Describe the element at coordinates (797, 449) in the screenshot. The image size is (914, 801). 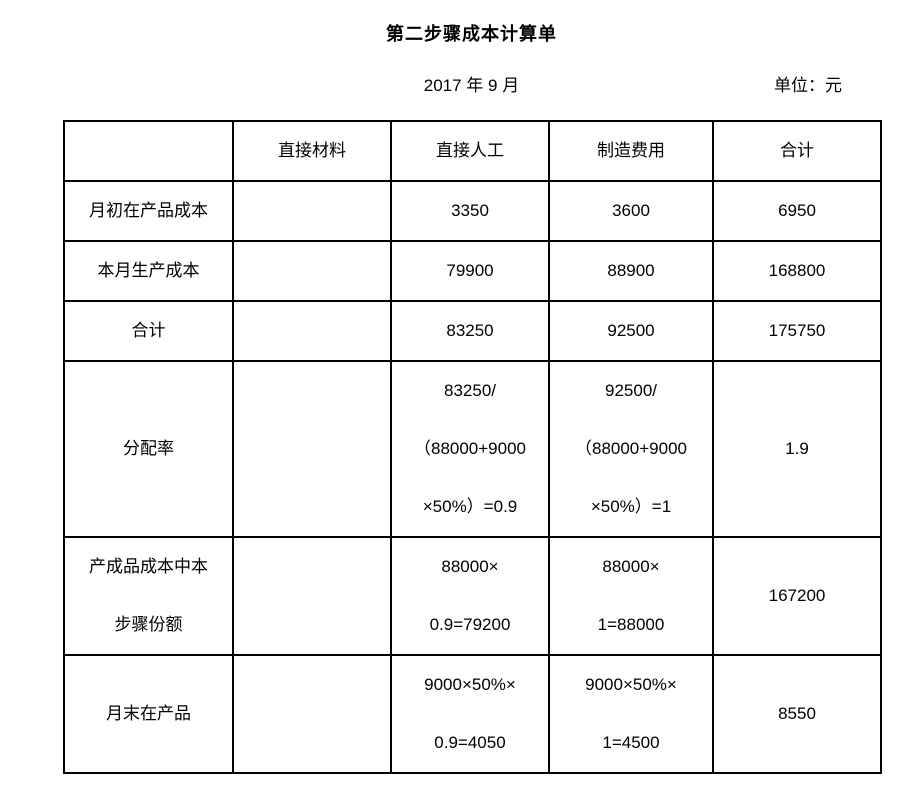
I see `cell-total: 1.9` at that location.